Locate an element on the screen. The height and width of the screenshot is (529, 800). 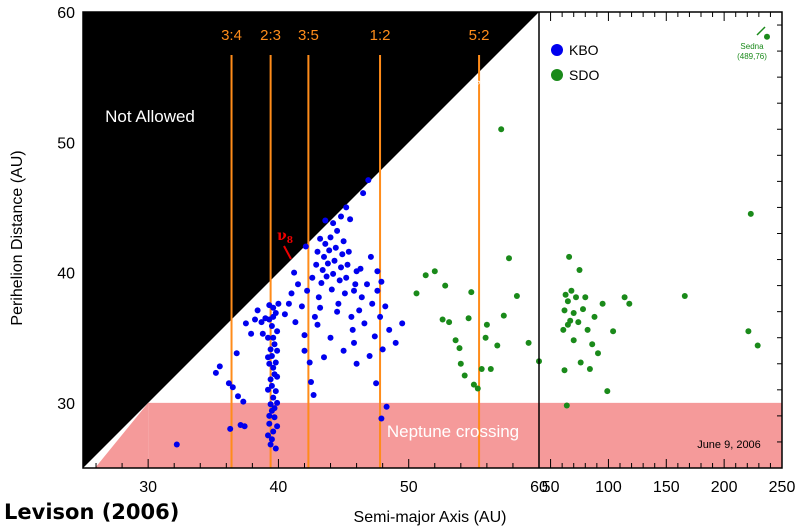
x-tick-label-left: 60 is located at coordinates (539, 487).